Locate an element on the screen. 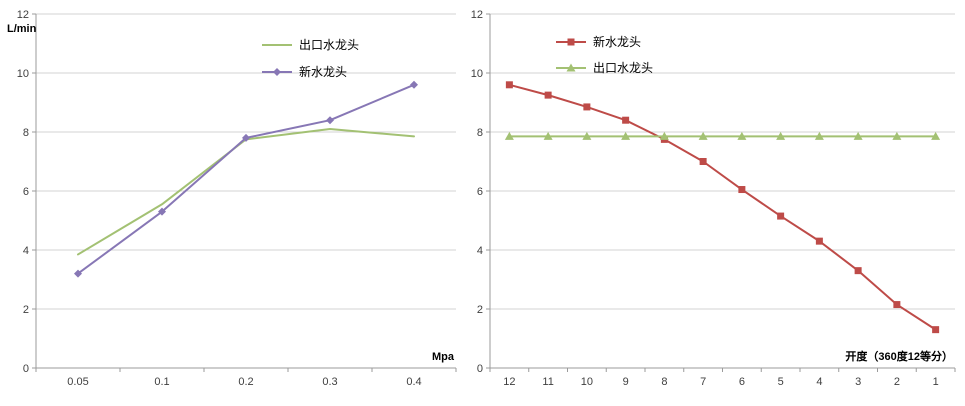 Image resolution: width=965 pixels, height=406 pixels. x-tick-label: 8 is located at coordinates (664, 382).